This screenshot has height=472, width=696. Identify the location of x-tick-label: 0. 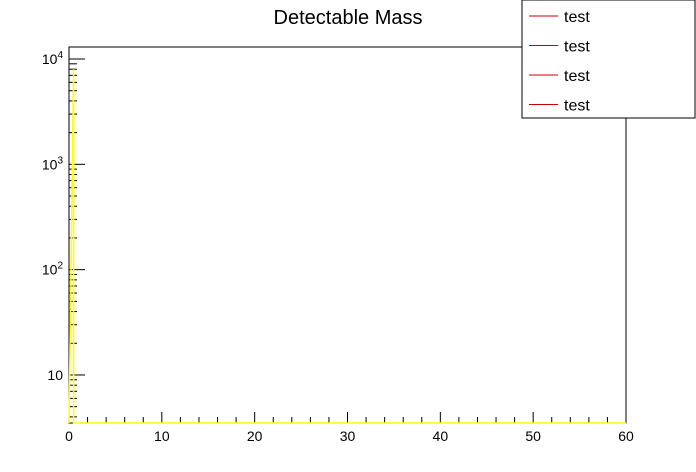
(69, 436).